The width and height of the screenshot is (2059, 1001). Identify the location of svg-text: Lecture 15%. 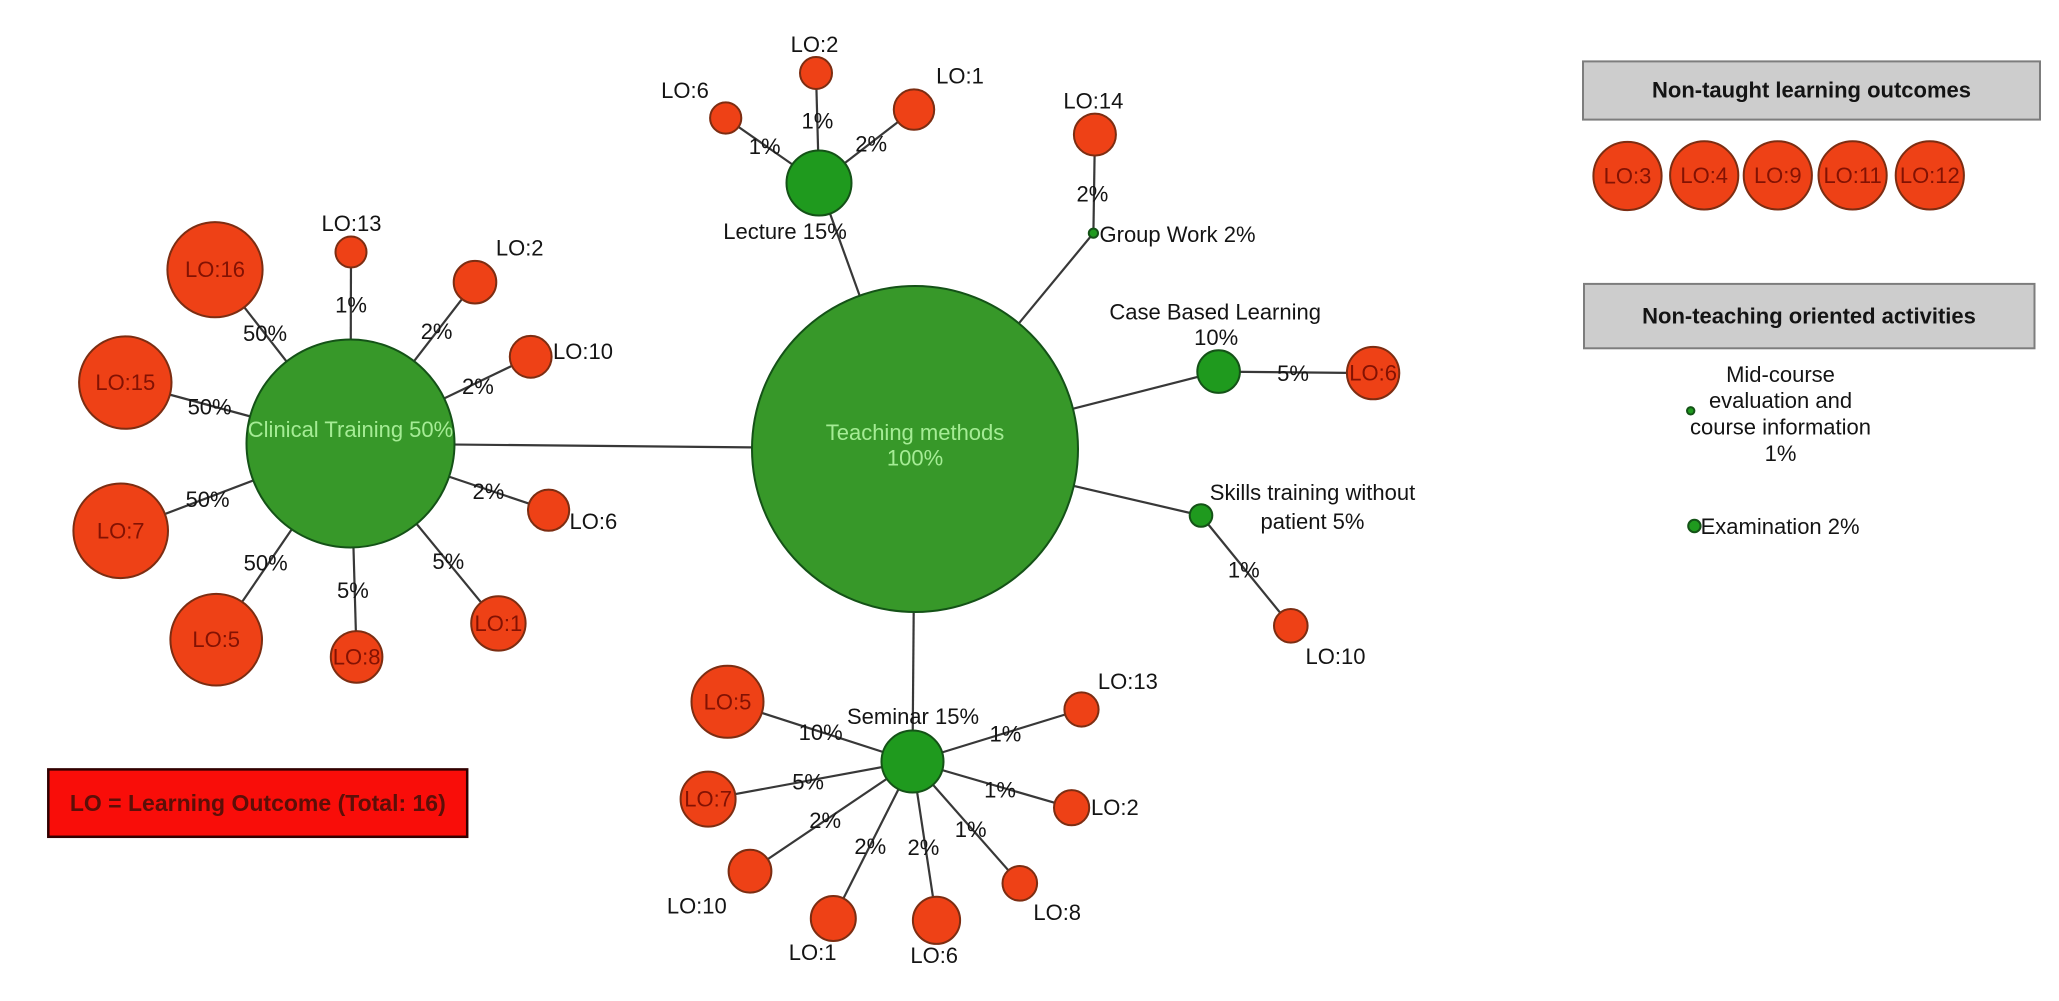
(785, 231).